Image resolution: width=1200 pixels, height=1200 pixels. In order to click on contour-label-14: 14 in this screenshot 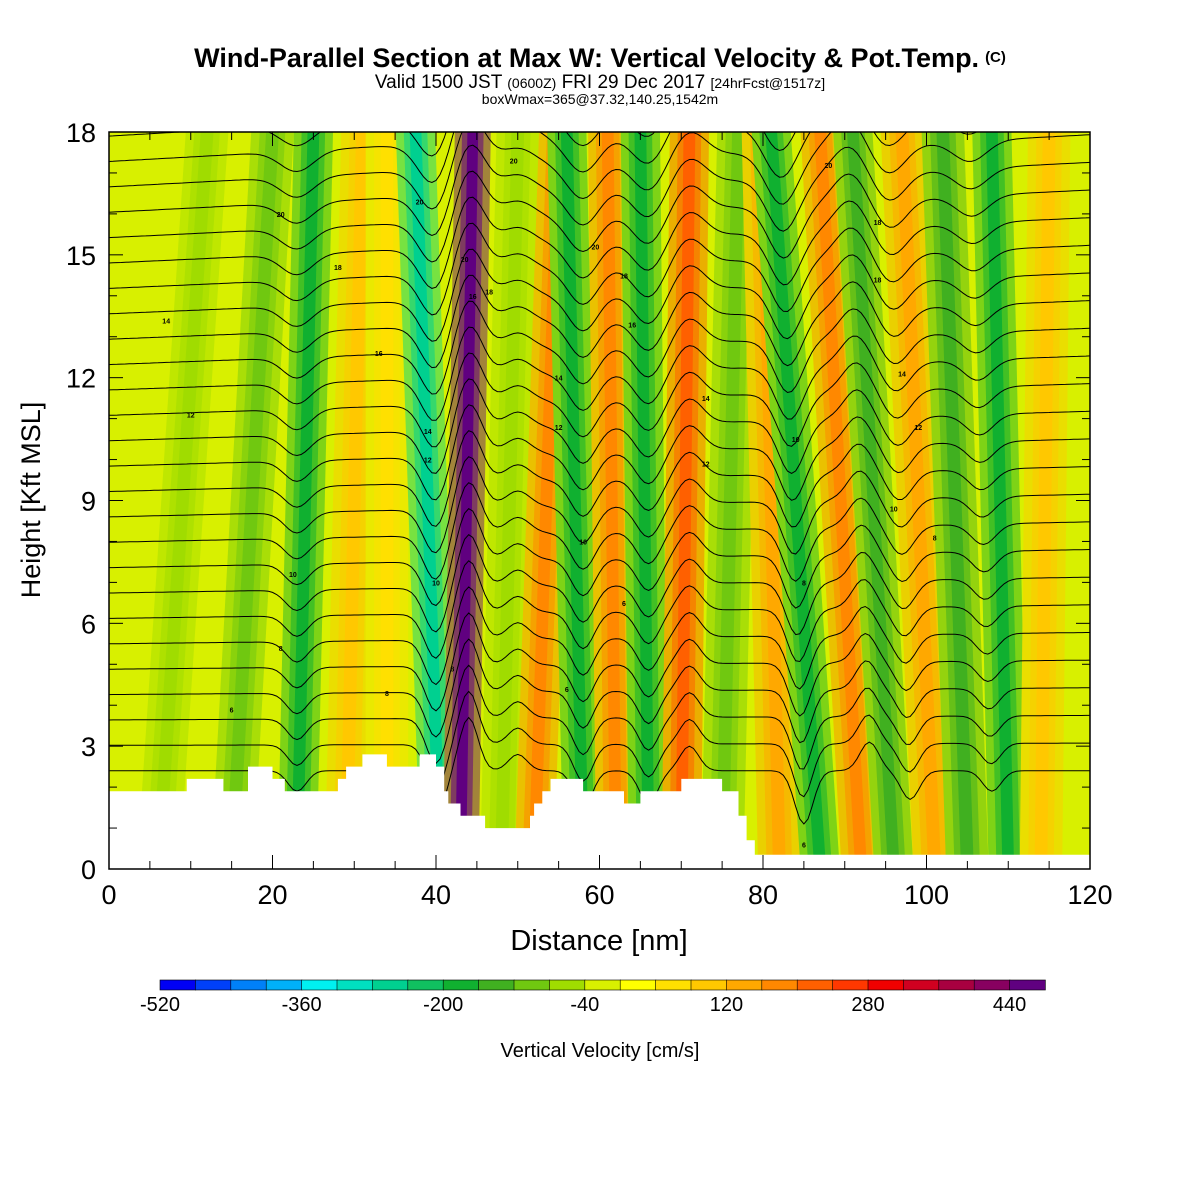, I will do `click(428, 432)`.